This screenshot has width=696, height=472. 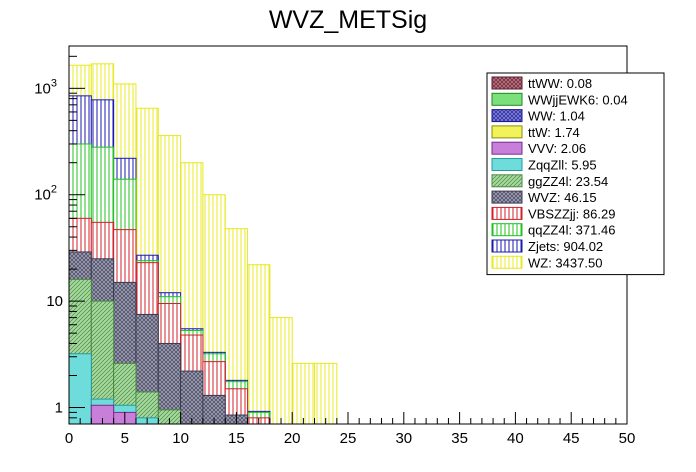 I want to click on legend-entry-label: WVZ: 46.15, so click(x=562, y=197).